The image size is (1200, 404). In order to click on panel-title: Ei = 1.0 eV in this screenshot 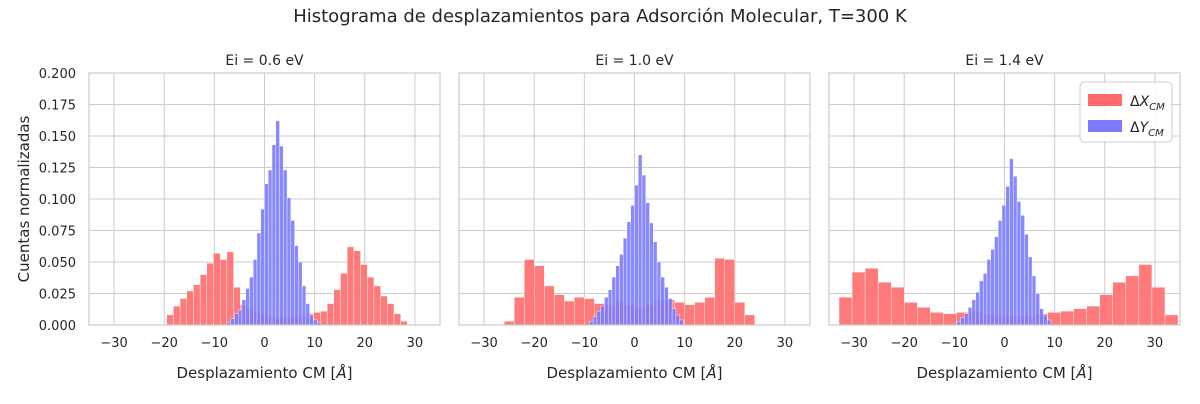, I will do `click(634, 61)`.